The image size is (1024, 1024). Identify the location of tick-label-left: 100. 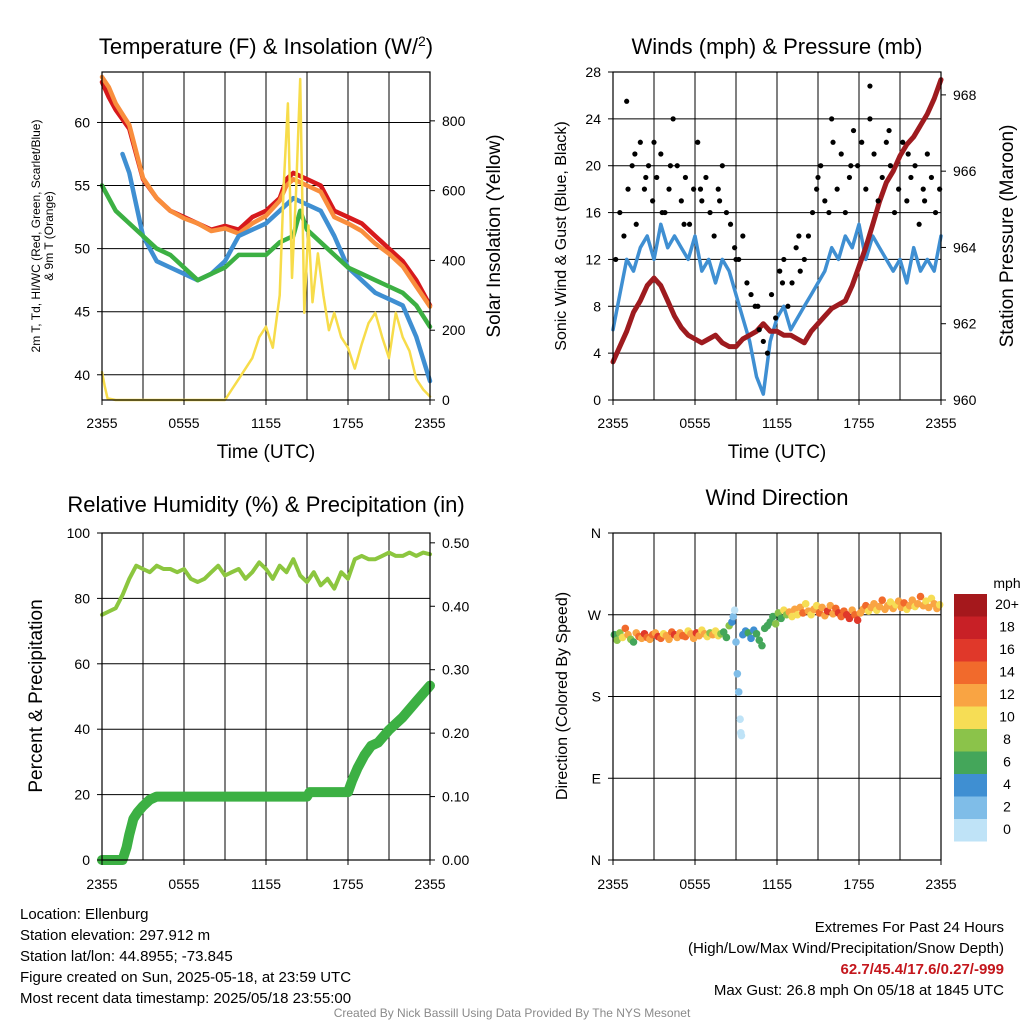
(79, 533).